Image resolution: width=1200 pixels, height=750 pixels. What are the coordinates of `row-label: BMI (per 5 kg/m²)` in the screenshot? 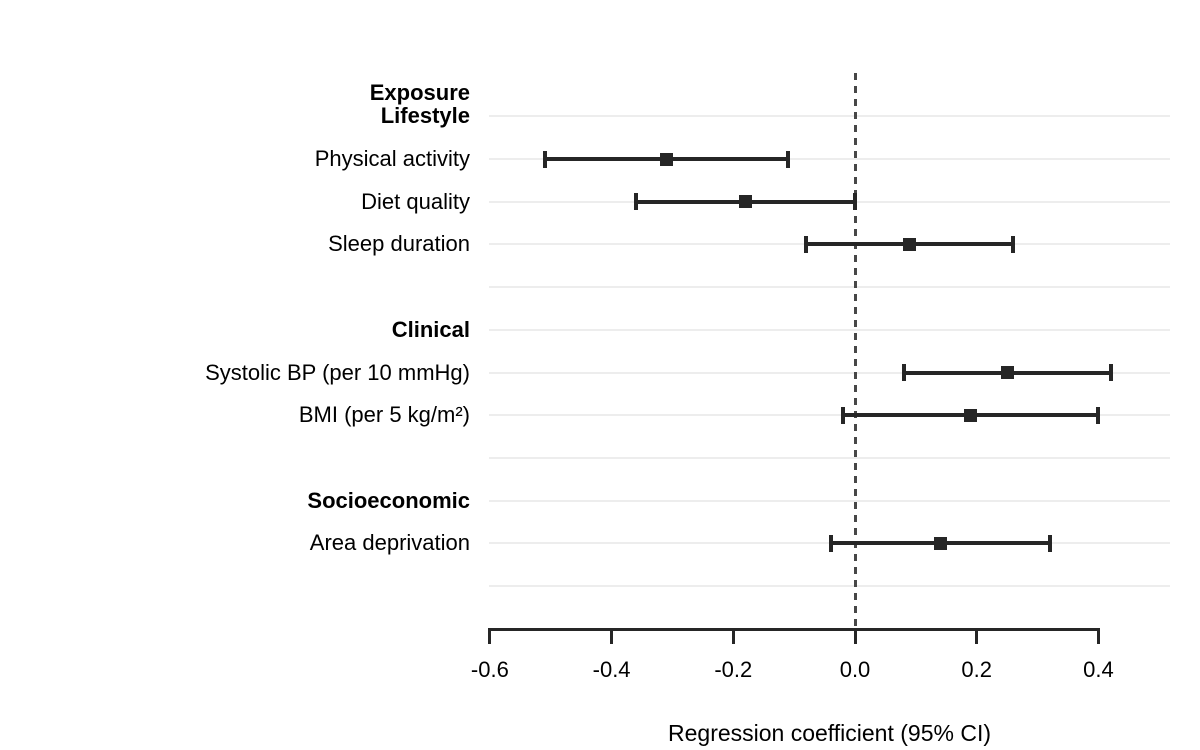 It's located at (384, 415).